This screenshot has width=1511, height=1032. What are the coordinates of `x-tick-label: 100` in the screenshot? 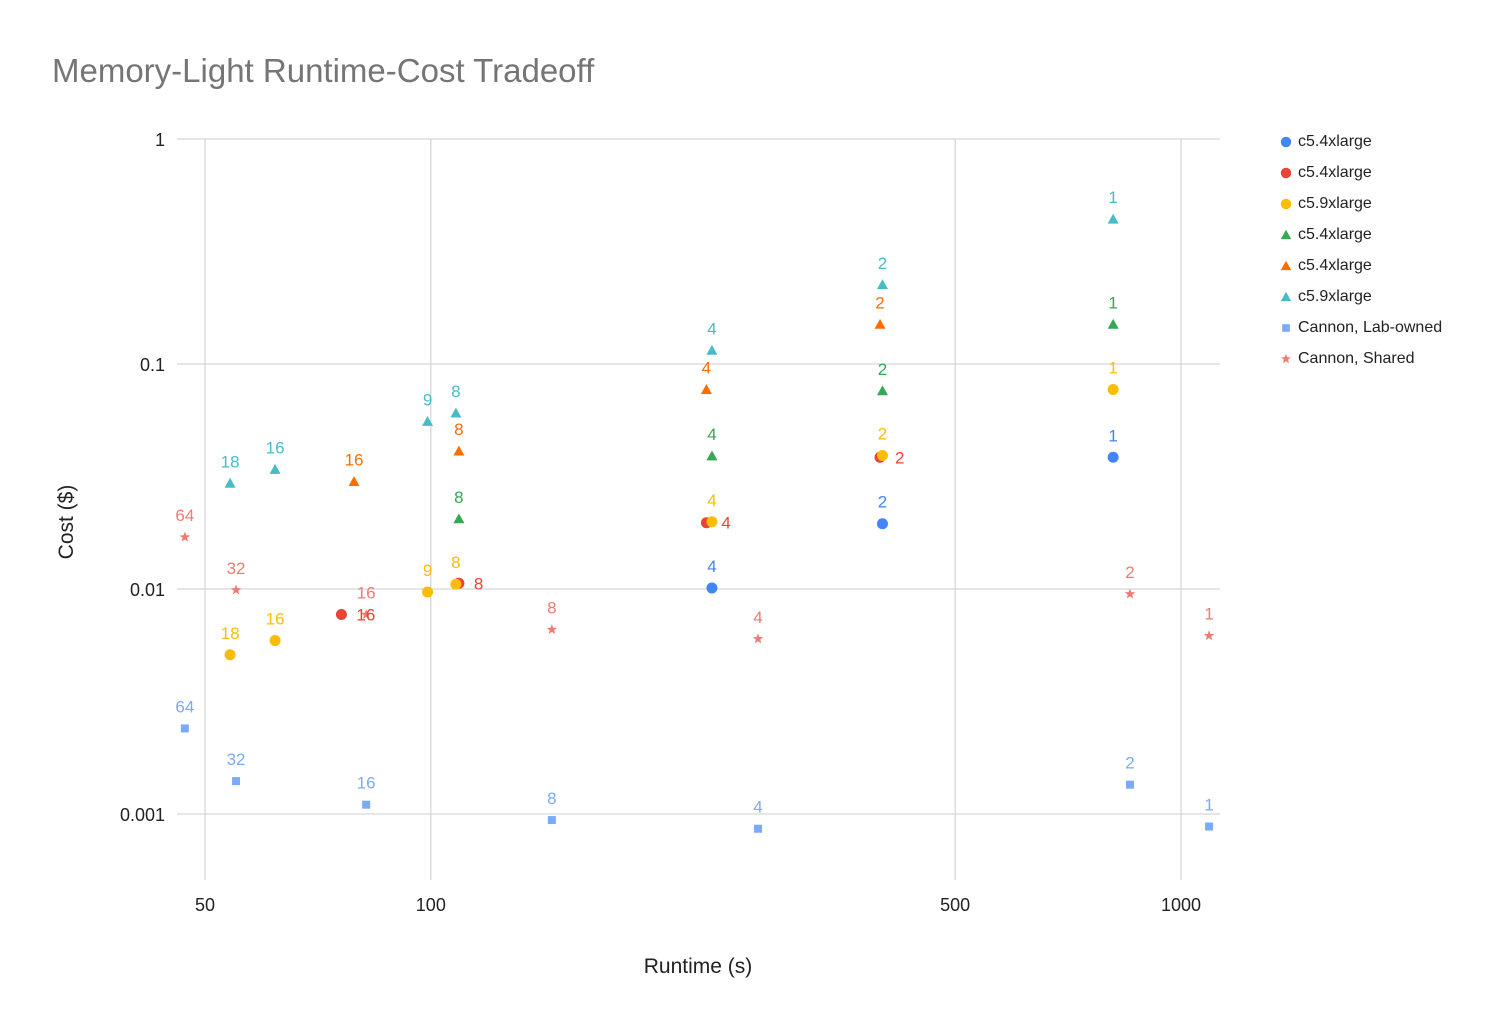 It's located at (431, 905).